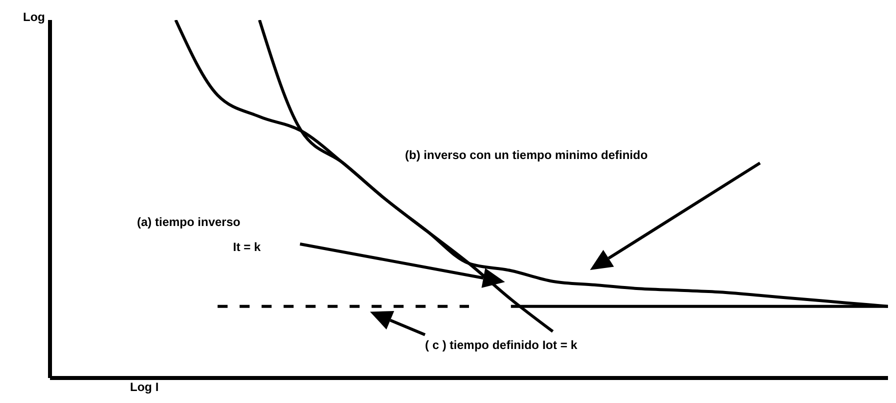 The height and width of the screenshot is (403, 896). I want to click on x-axis-title: Log I, so click(144, 387).